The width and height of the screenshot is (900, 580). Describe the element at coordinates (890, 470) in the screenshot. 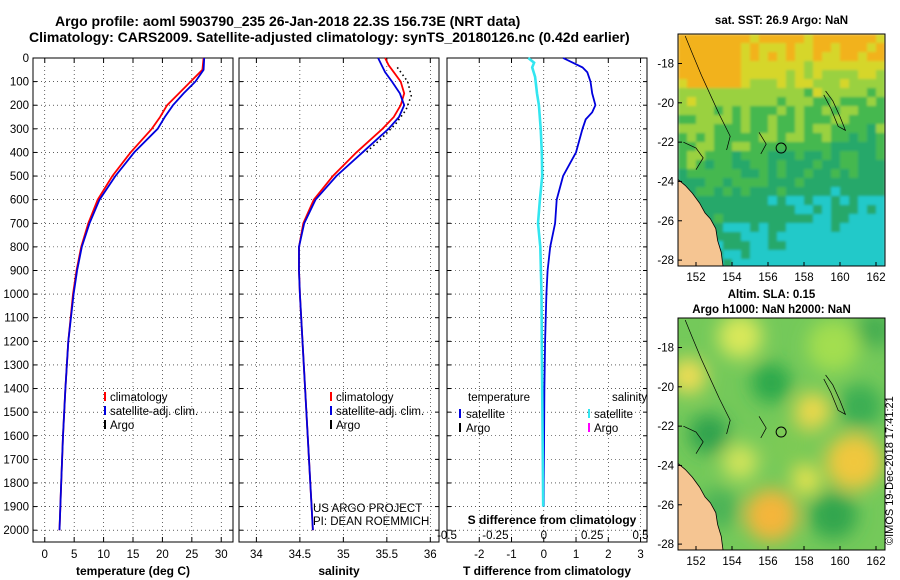

I see `imos-stamp: ©IMOS 19-Dec-2018 17:41:21` at that location.